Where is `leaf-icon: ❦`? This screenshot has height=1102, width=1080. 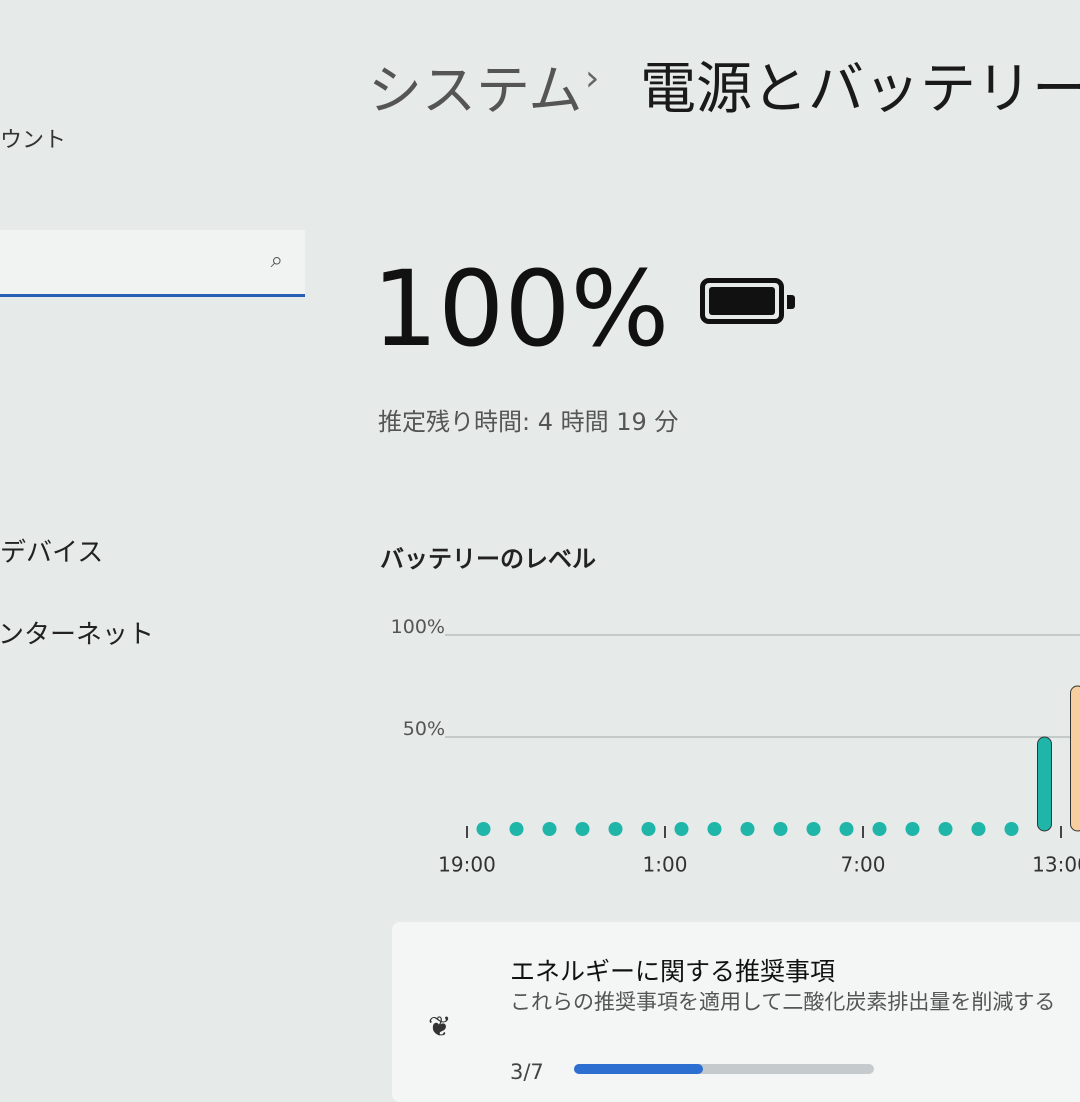
leaf-icon: ❦ is located at coordinates (439, 1026).